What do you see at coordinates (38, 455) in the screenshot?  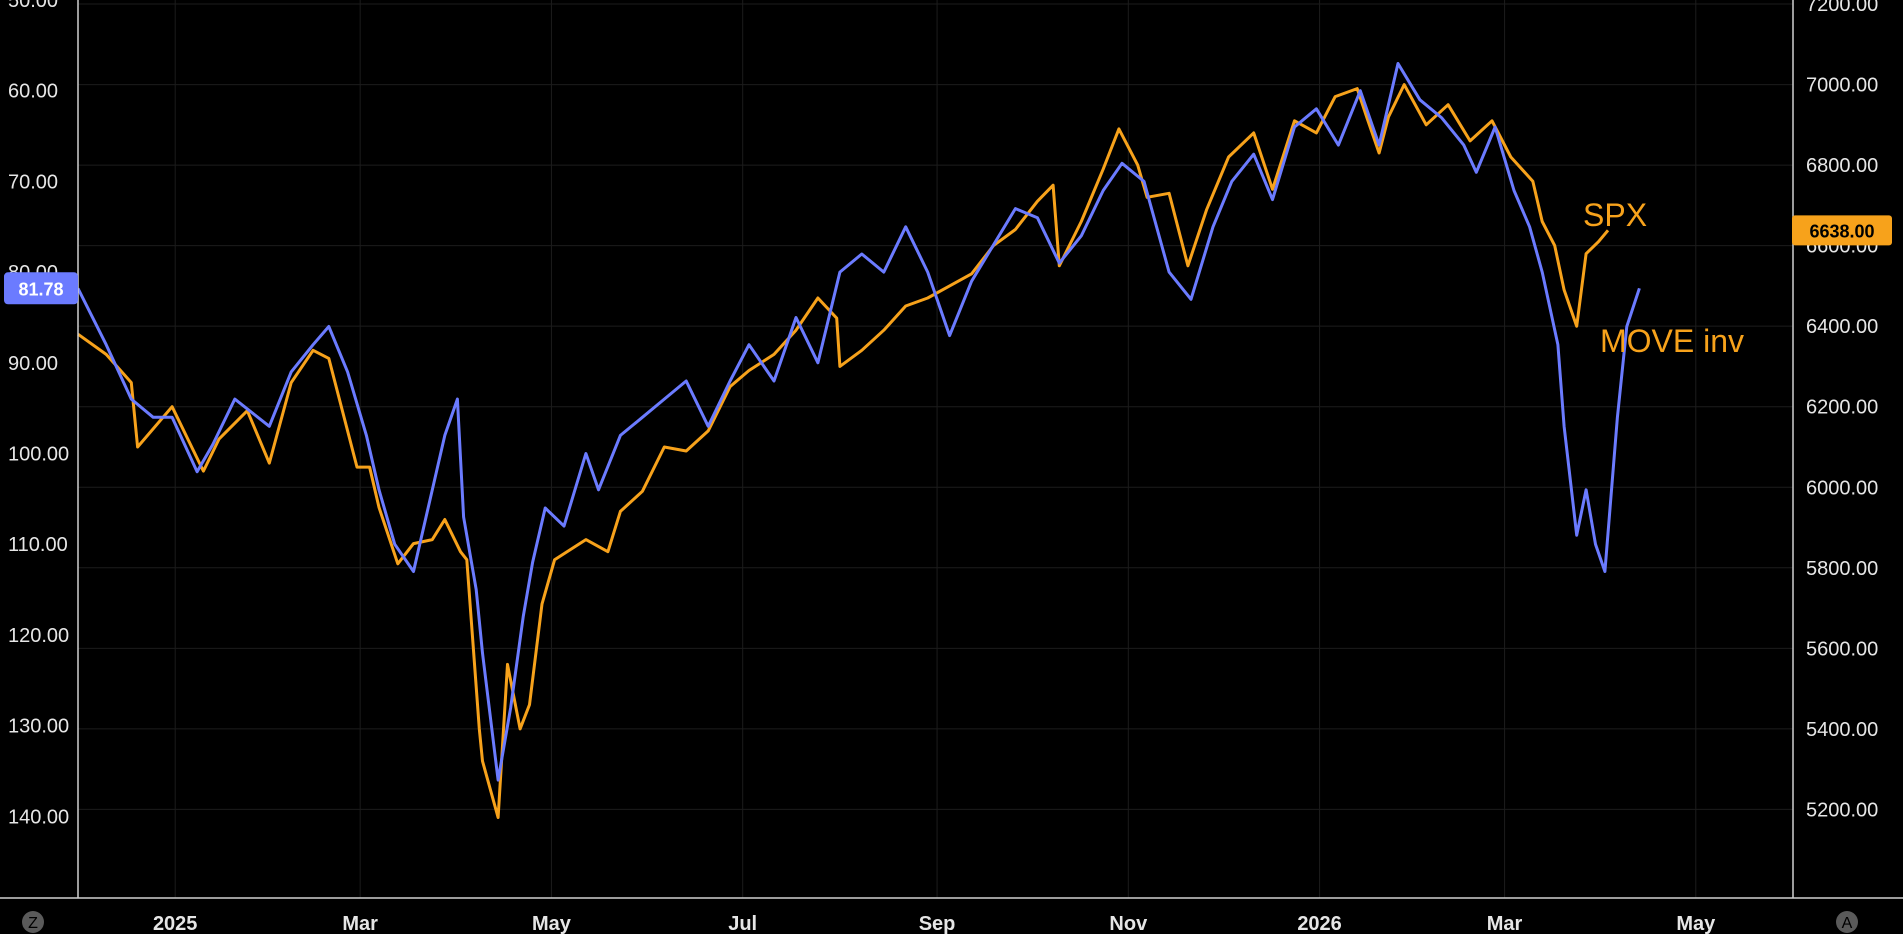 I see `left-axis-tick-label: 100.00` at bounding box center [38, 455].